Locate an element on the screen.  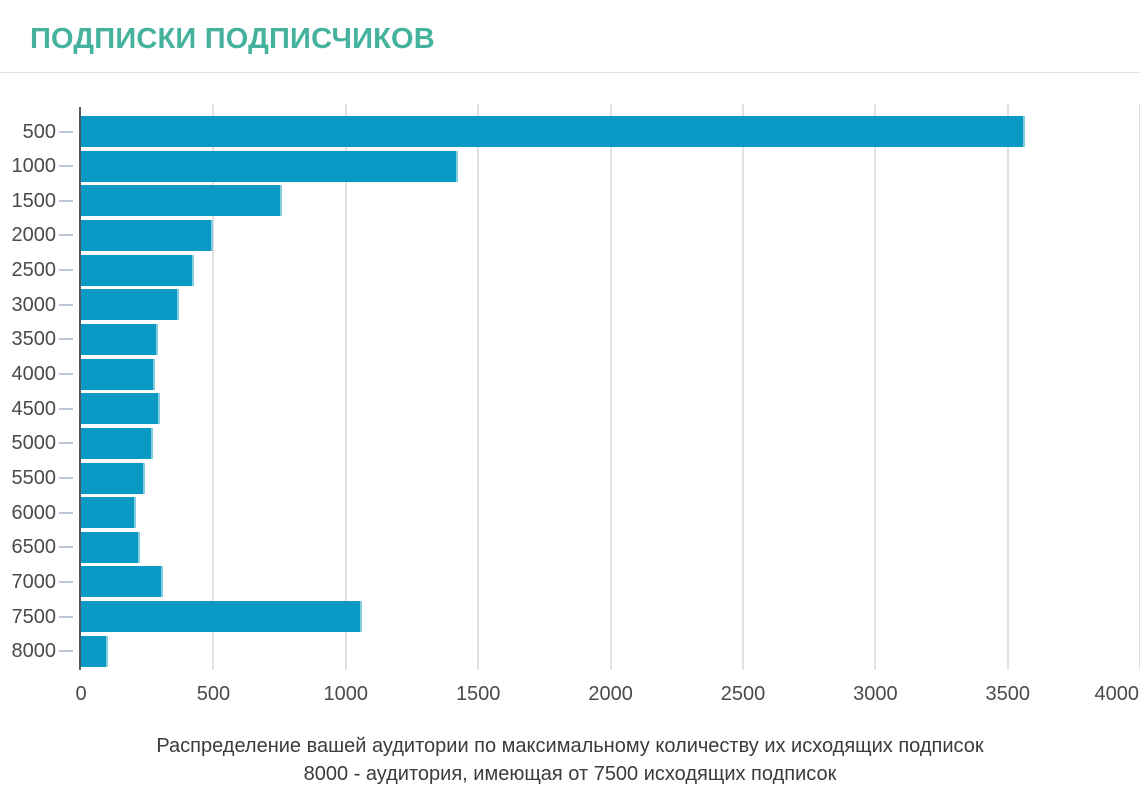
x-axis-label-3000: 3000 is located at coordinates (875, 694).